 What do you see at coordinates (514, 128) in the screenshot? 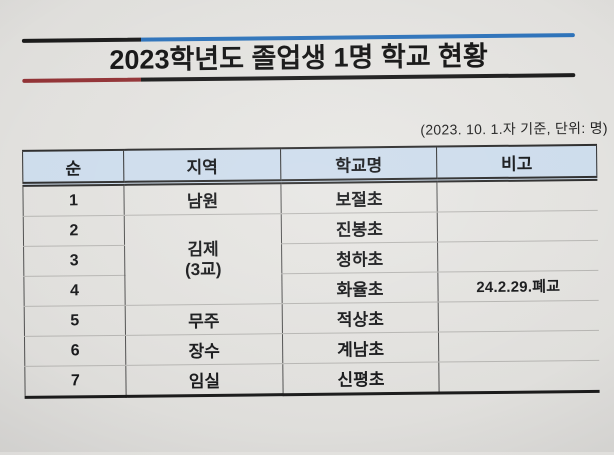
I see `date-basis-note: (2023. 10. 1.자 기준, 단위: 명)` at bounding box center [514, 128].